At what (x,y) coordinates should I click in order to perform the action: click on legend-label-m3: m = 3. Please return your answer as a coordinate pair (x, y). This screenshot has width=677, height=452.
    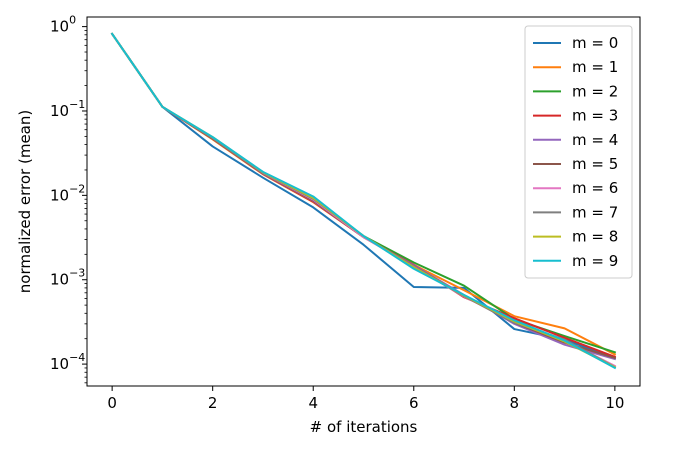
    Looking at the image, I should click on (595, 116).